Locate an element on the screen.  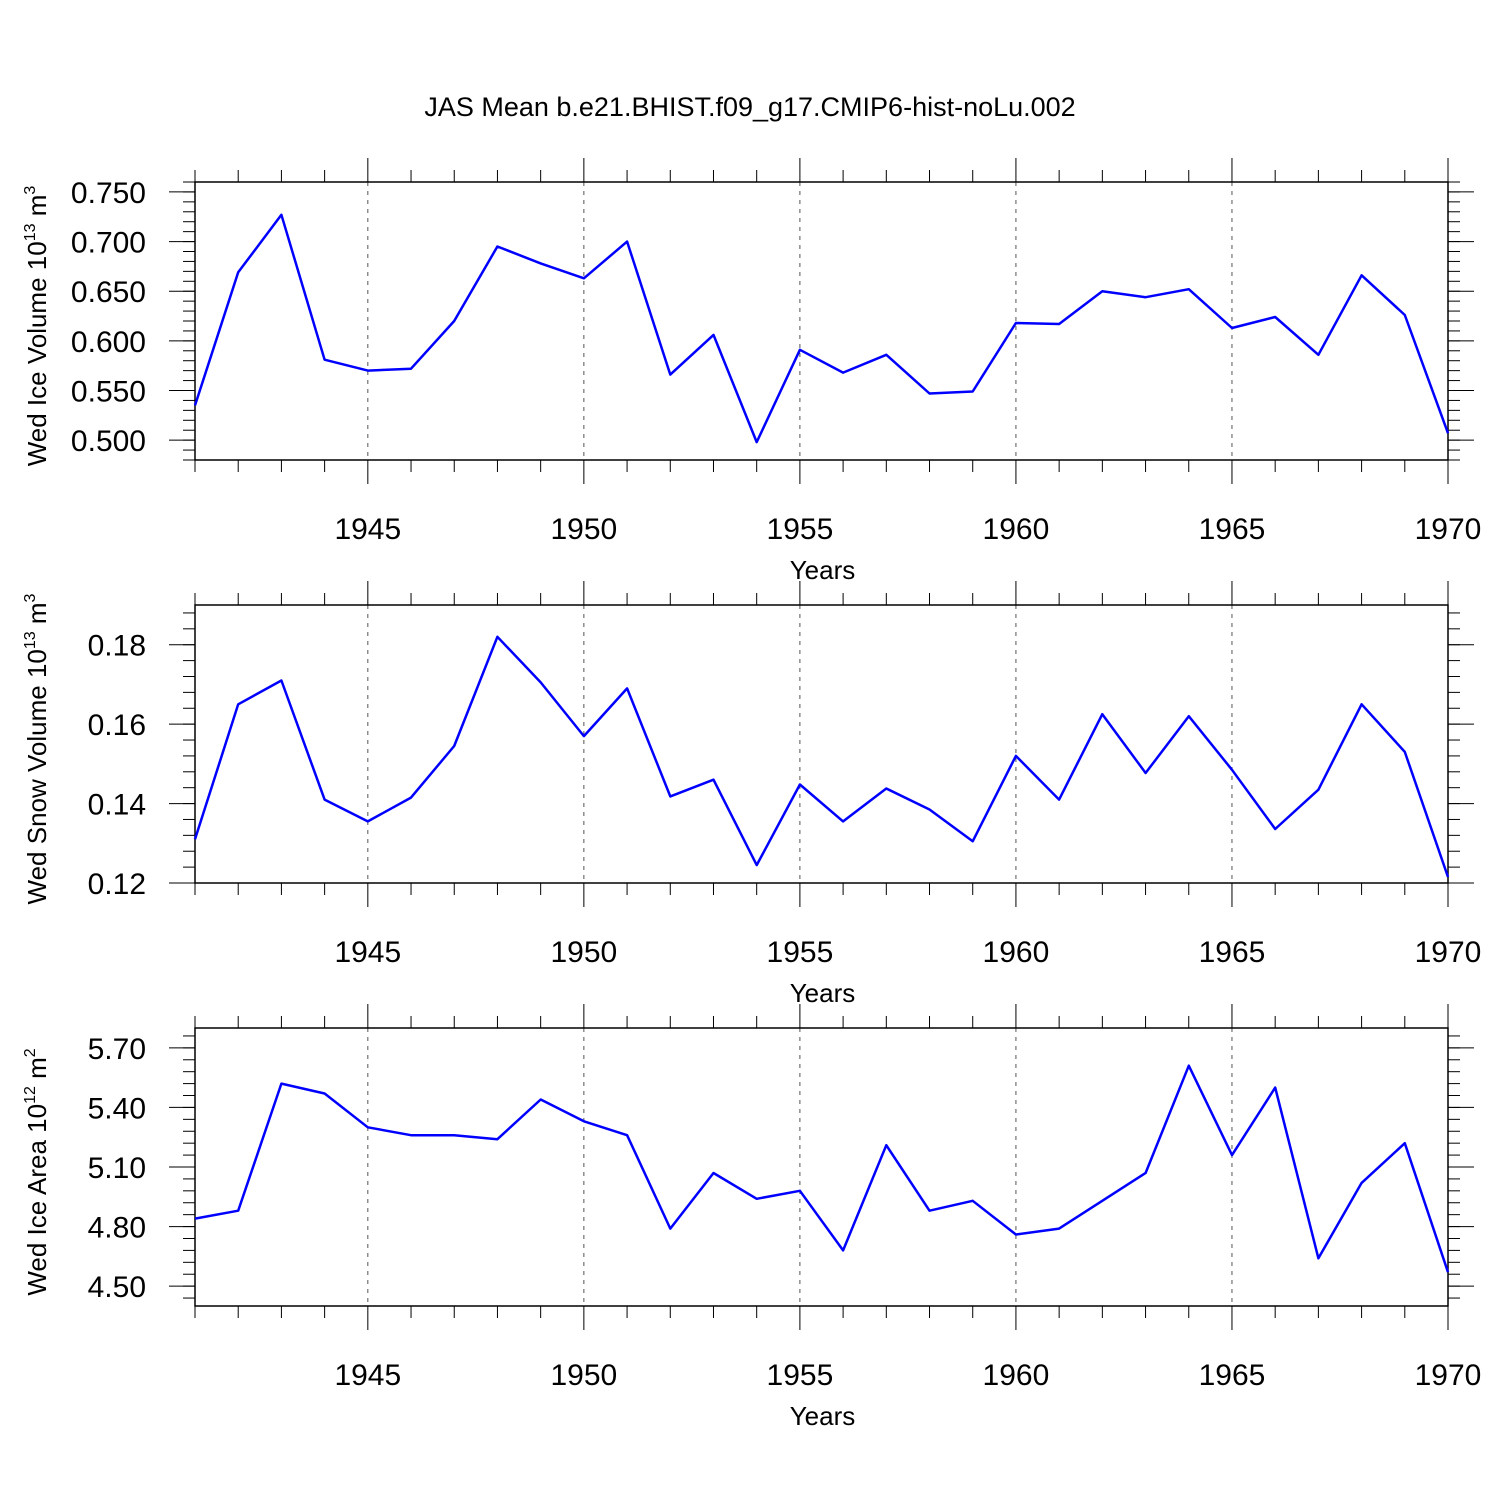
y-axis-title: Wed Ice Volume 1013 m3 is located at coordinates (37, 326).